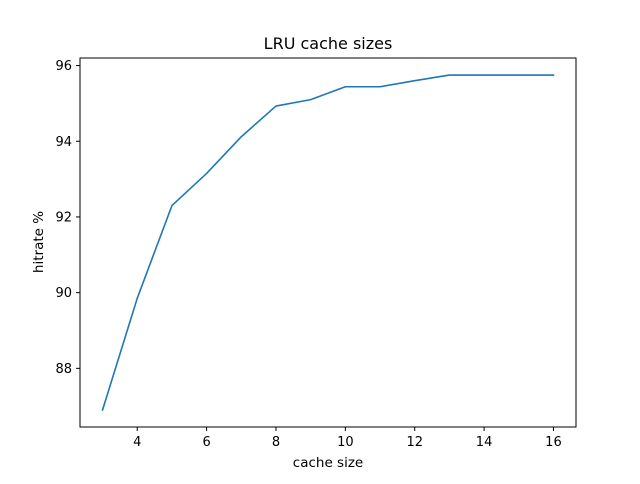  Describe the element at coordinates (63, 66) in the screenshot. I see `y-tick-label: 96` at that location.